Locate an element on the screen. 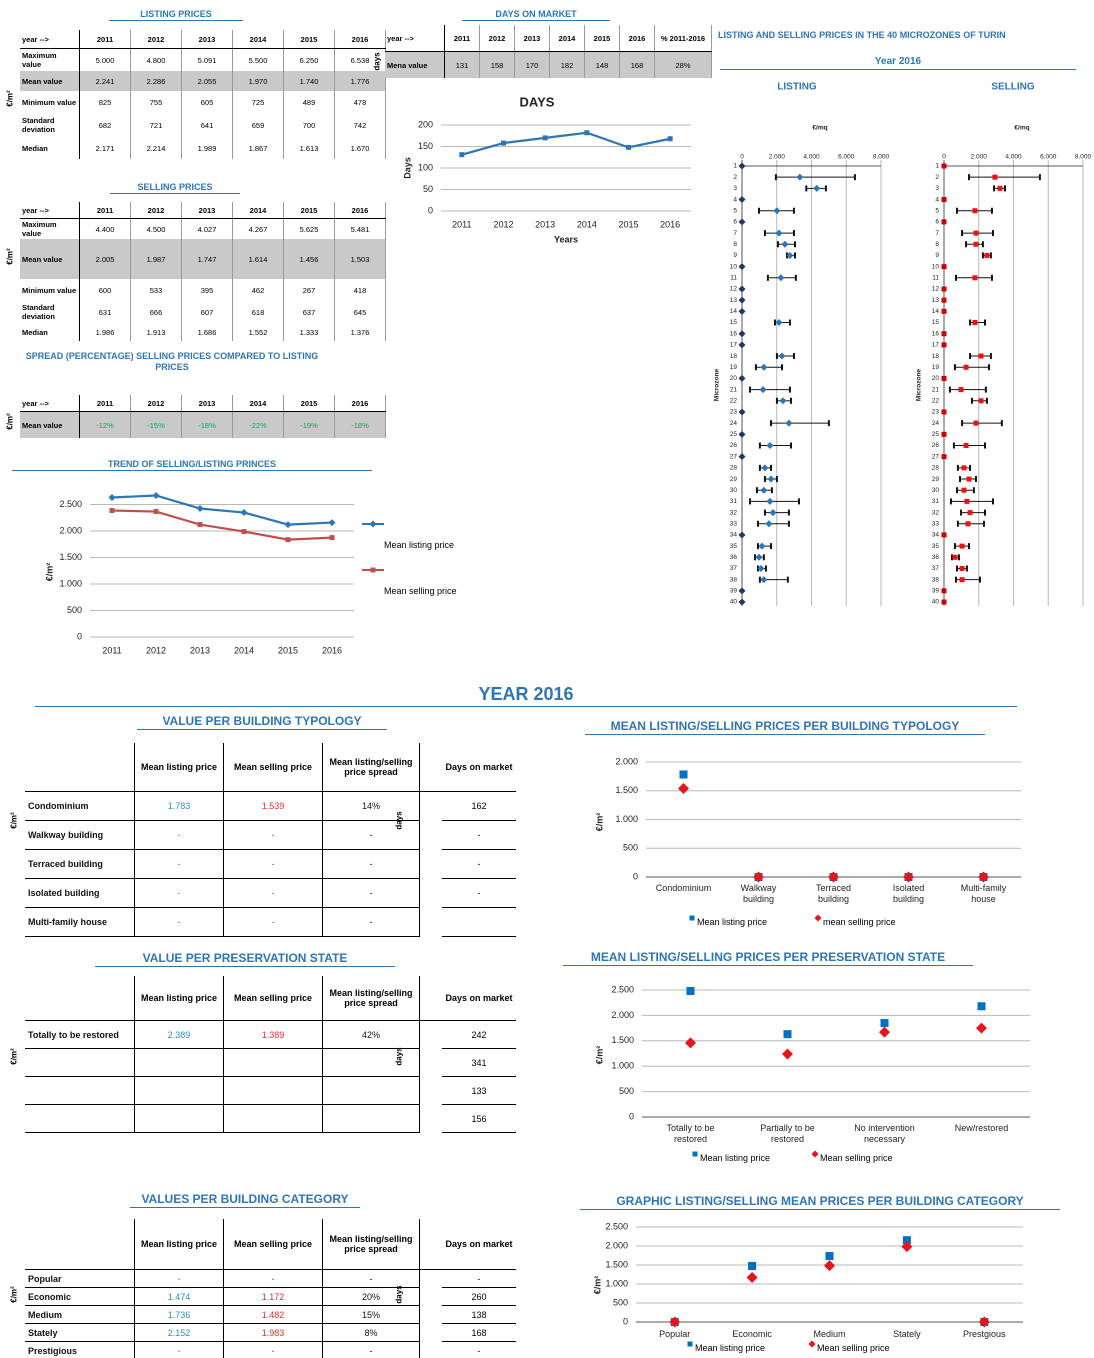 The height and width of the screenshot is (1358, 1094). y-tick-label: 34 is located at coordinates (936, 535).